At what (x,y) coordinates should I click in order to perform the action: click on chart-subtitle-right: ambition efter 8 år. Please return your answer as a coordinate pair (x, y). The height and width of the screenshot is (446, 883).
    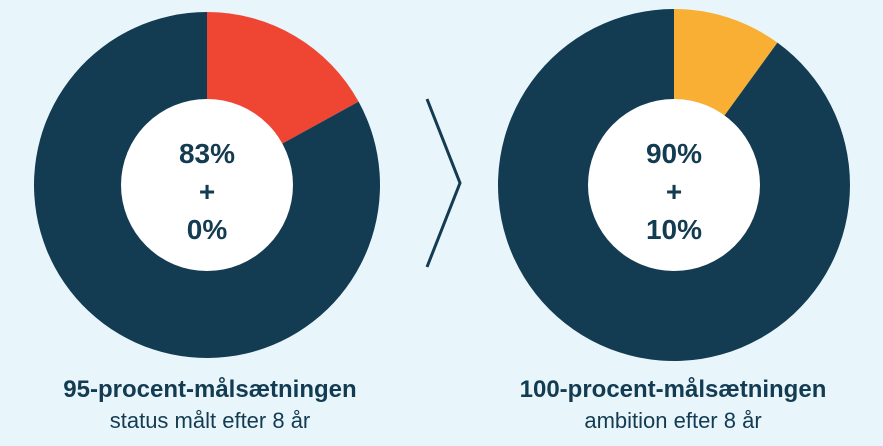
    Looking at the image, I should click on (673, 420).